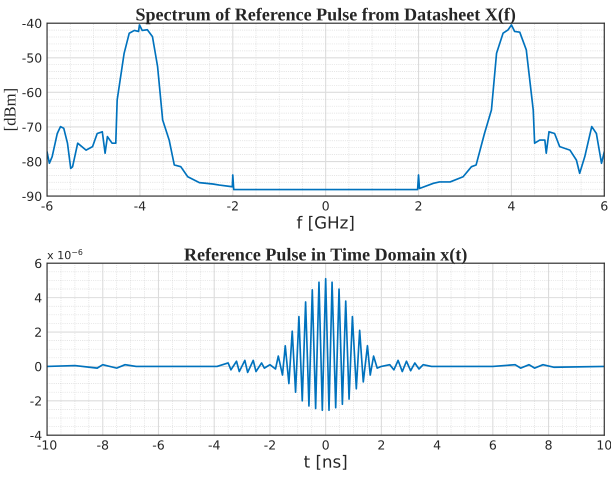  Describe the element at coordinates (102, 445) in the screenshot. I see `x-tick-label: -8` at that location.